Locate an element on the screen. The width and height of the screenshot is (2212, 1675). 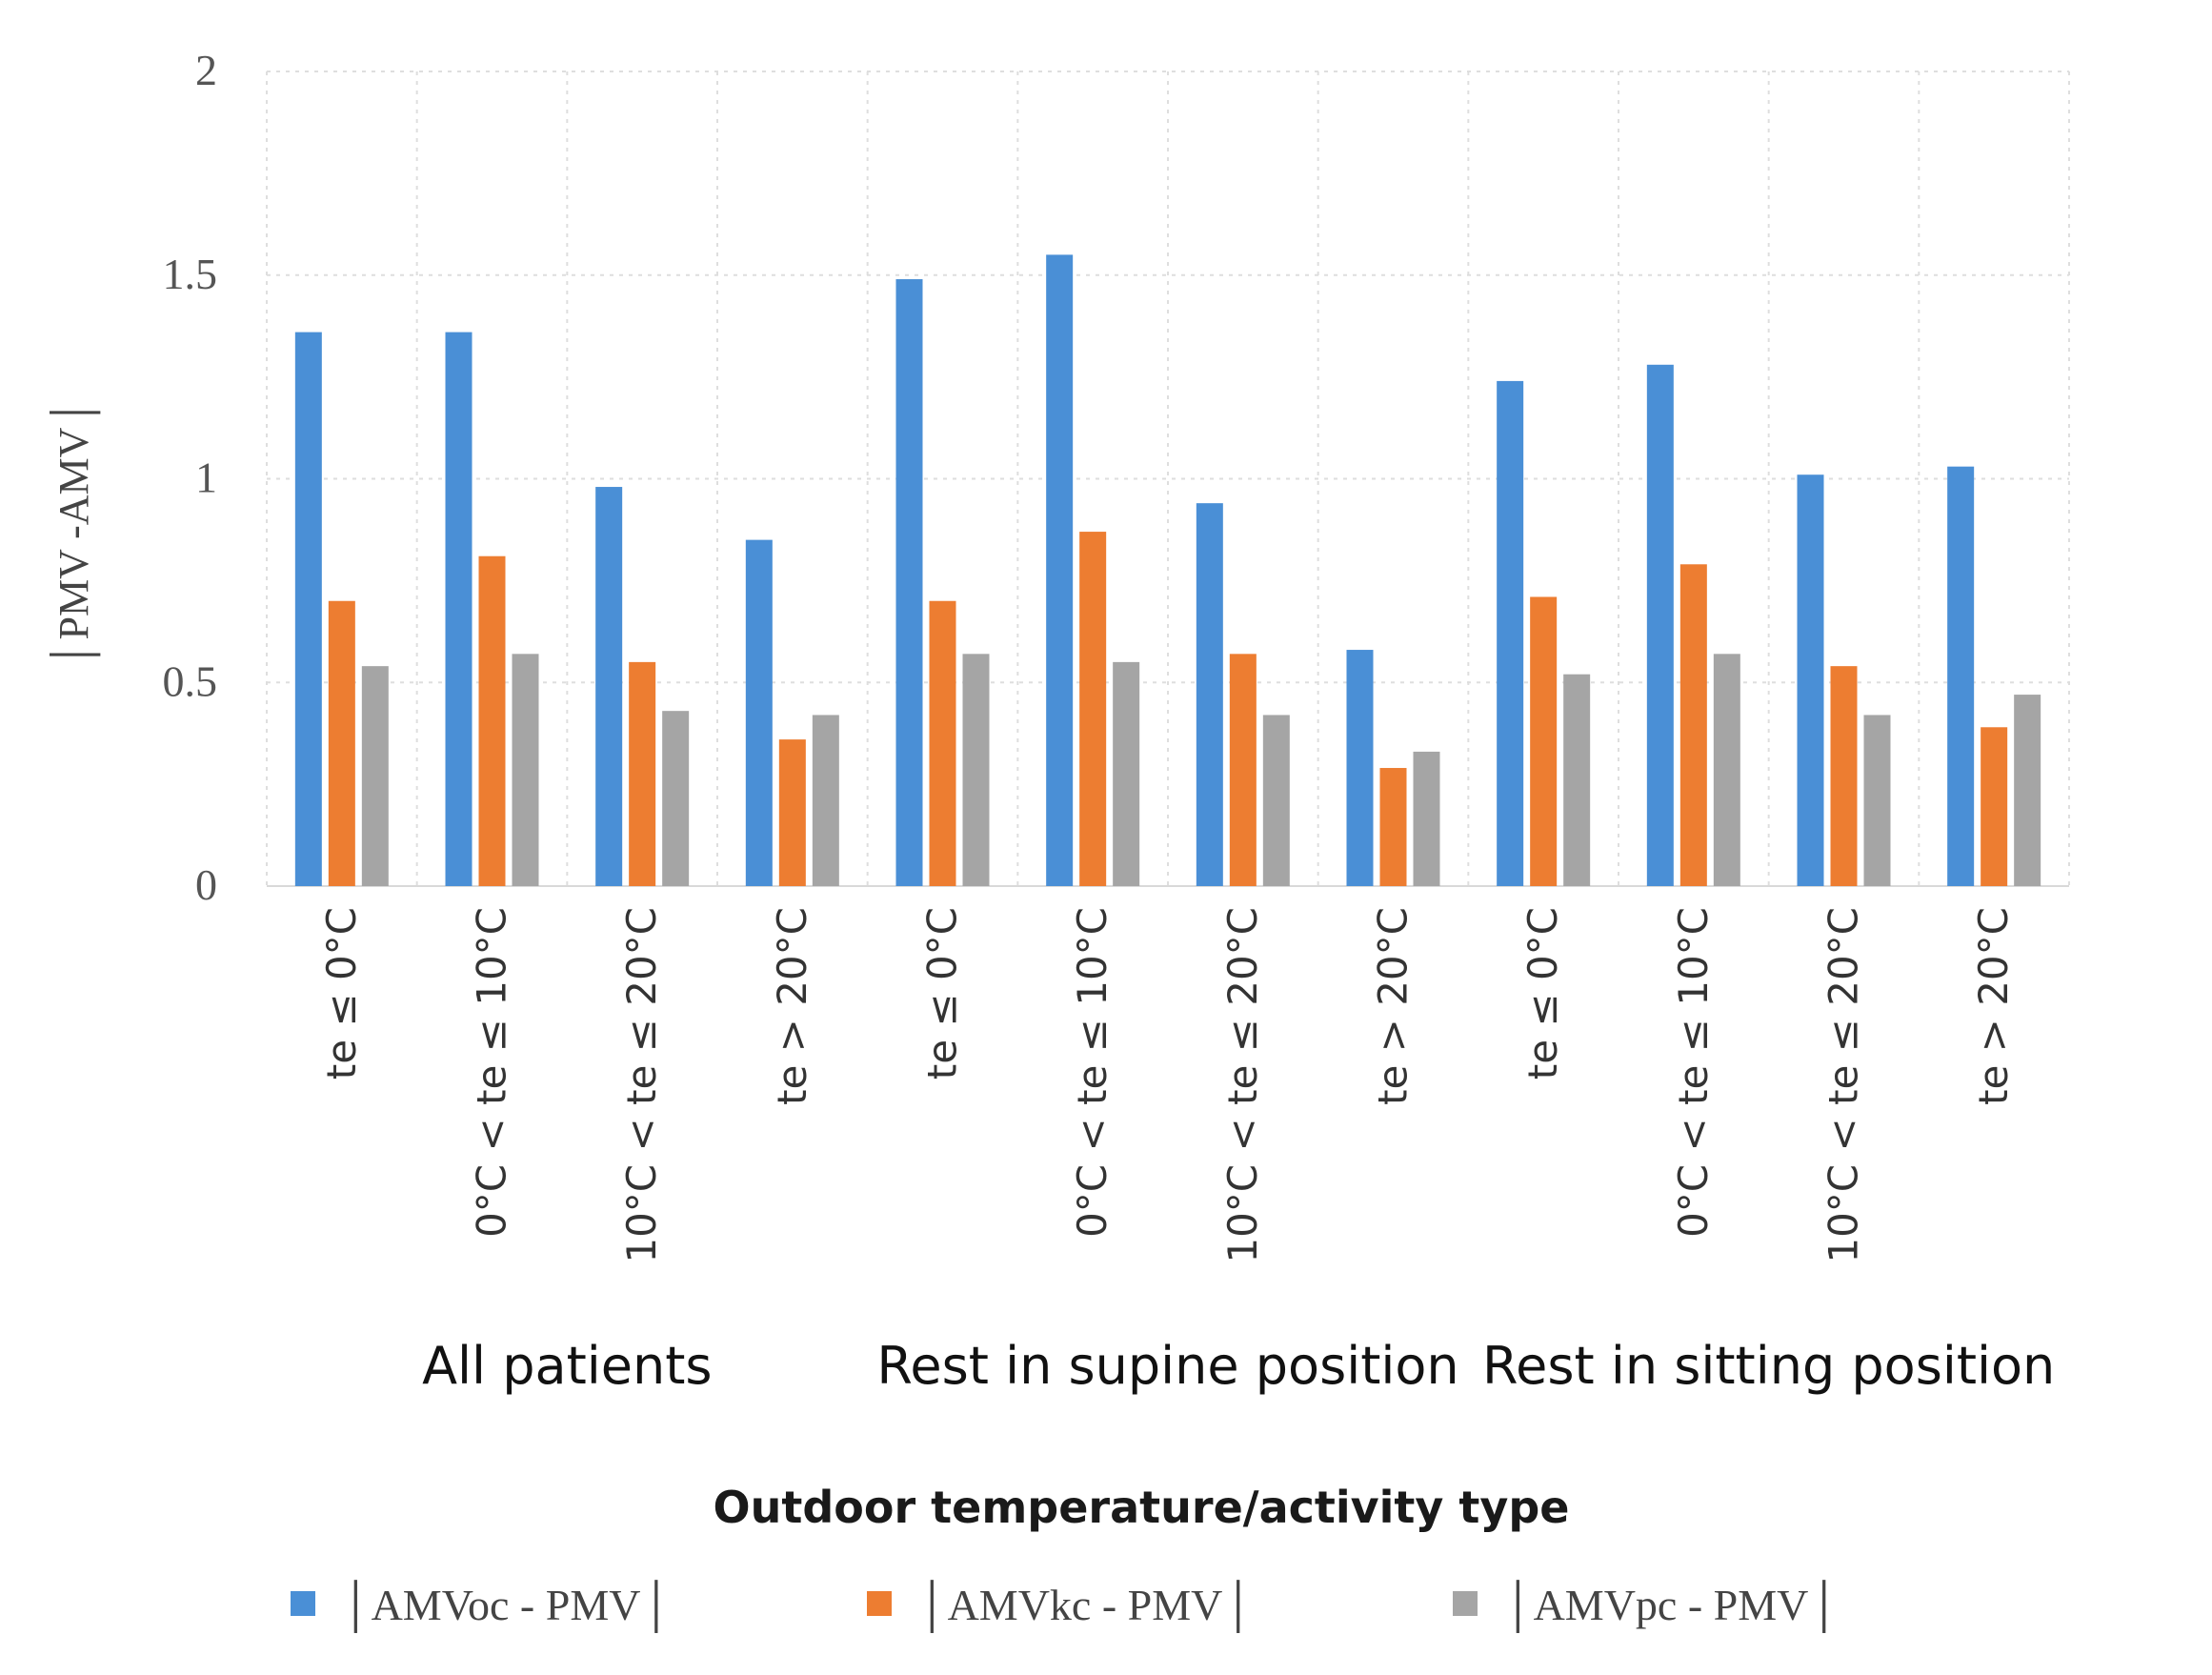
group-label: Rest in sitting position is located at coordinates (1768, 1366).